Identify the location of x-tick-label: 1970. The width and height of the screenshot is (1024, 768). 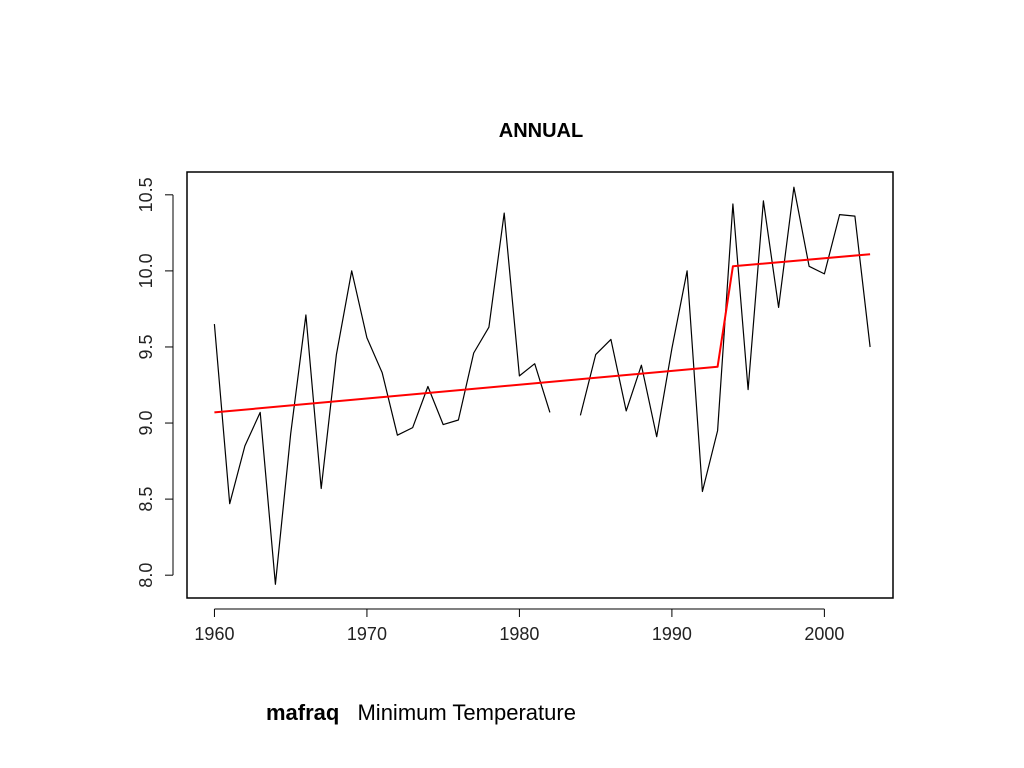
(367, 634).